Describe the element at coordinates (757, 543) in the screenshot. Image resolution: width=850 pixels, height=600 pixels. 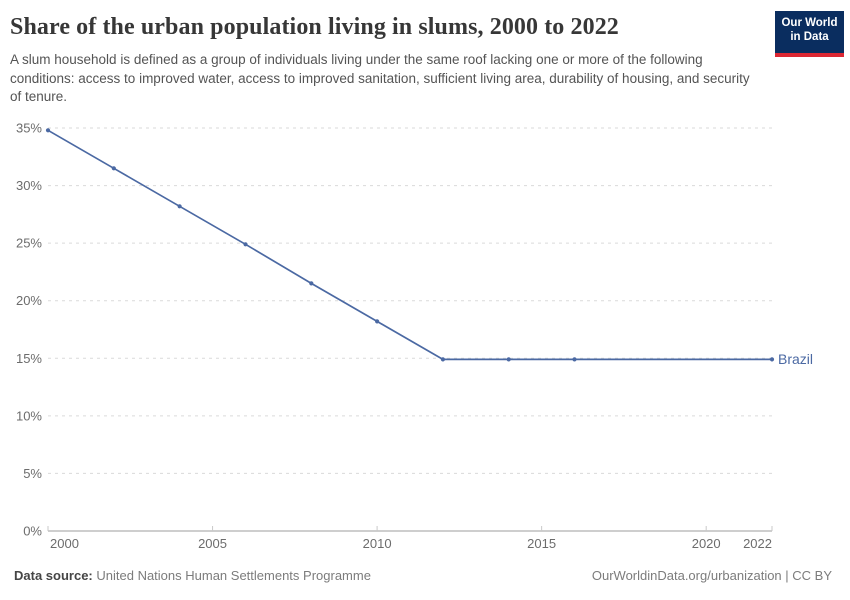
I see `x-tick-label: 2022` at that location.